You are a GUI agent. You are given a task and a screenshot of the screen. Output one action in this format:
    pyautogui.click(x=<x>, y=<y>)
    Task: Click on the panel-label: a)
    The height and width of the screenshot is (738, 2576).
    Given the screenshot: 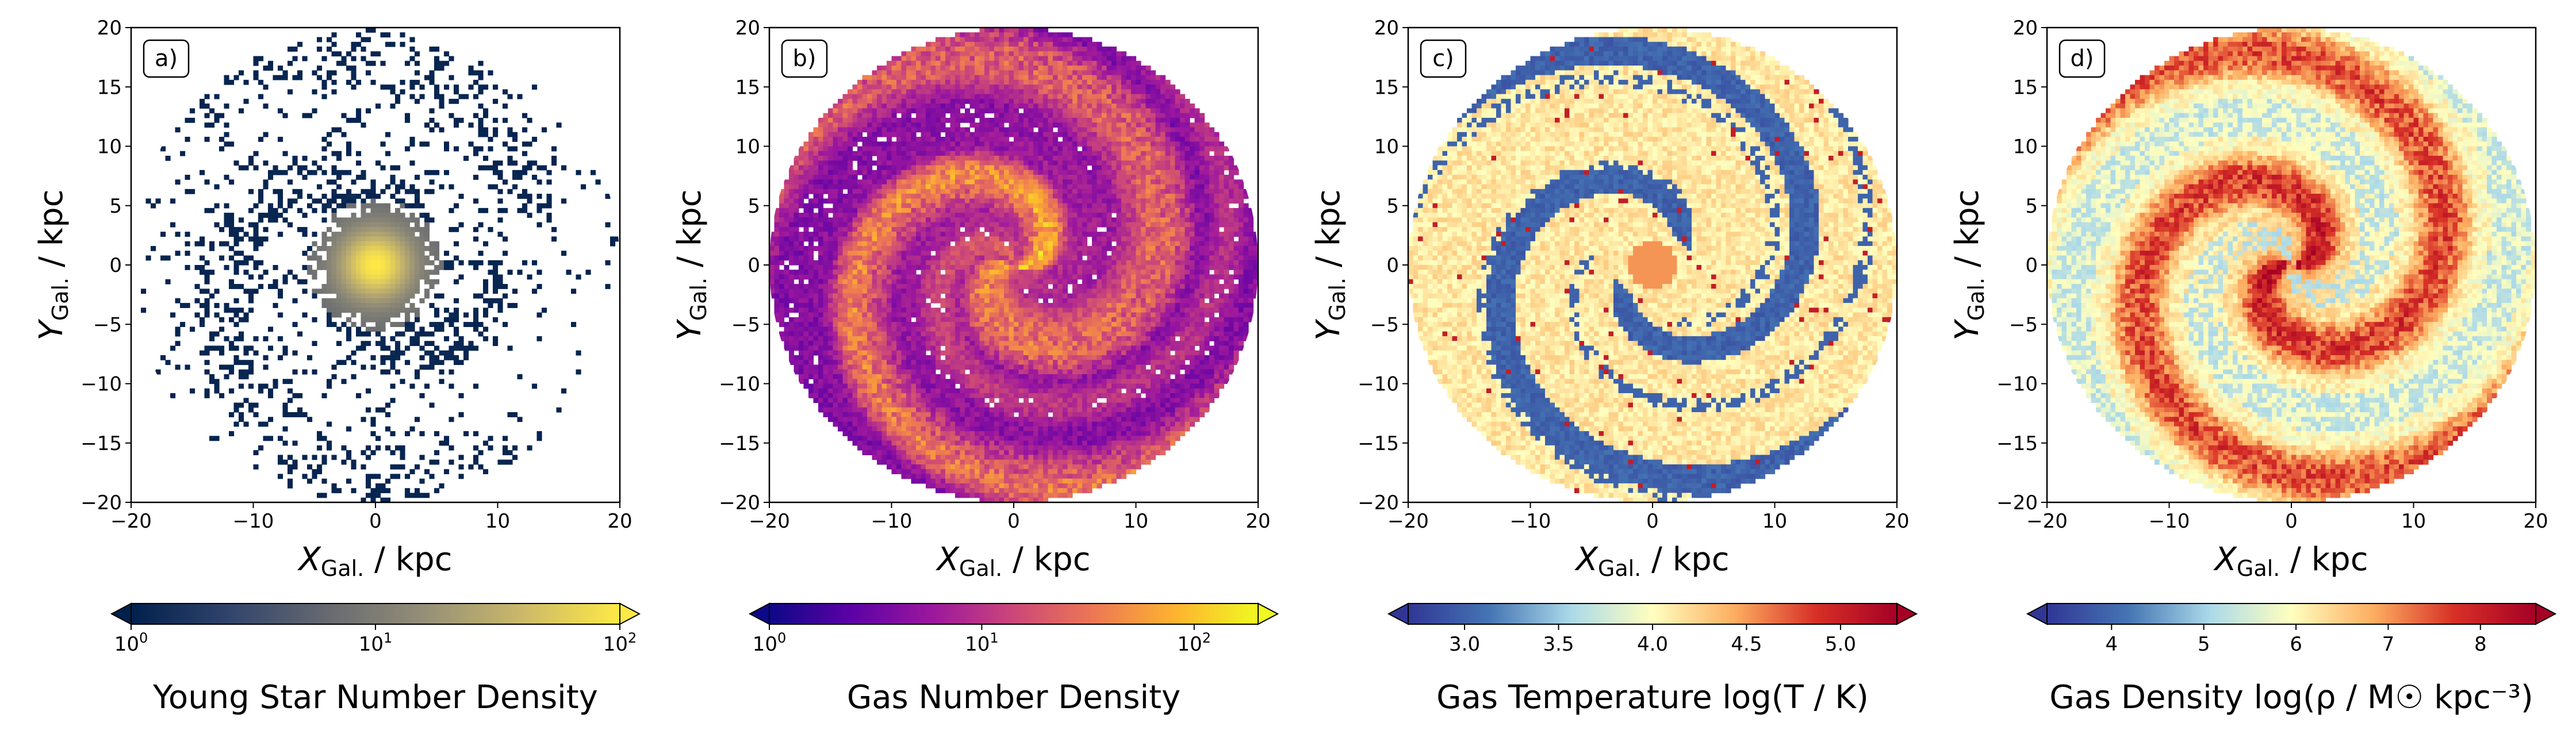 What is the action you would take?
    pyautogui.click(x=166, y=58)
    